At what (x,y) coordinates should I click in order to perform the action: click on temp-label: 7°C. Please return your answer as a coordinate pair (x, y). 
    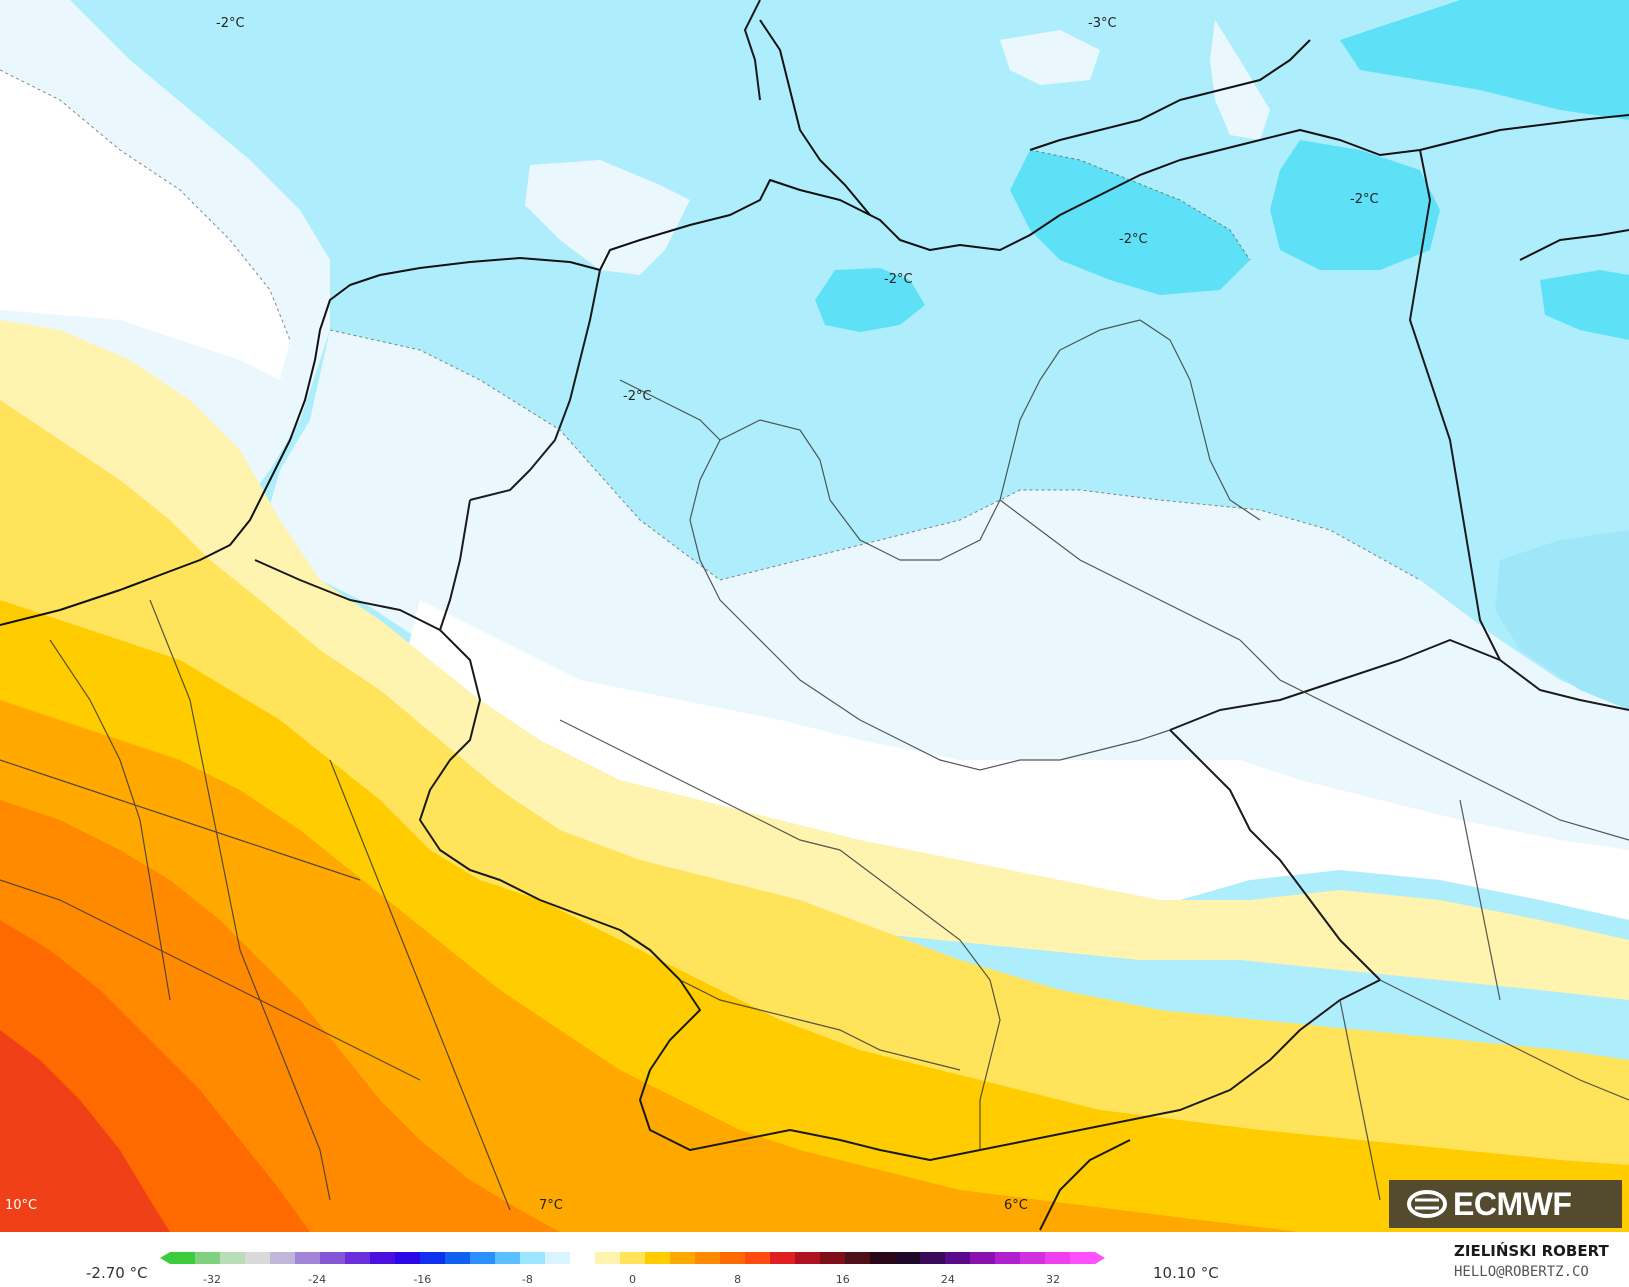
    Looking at the image, I should click on (551, 1205).